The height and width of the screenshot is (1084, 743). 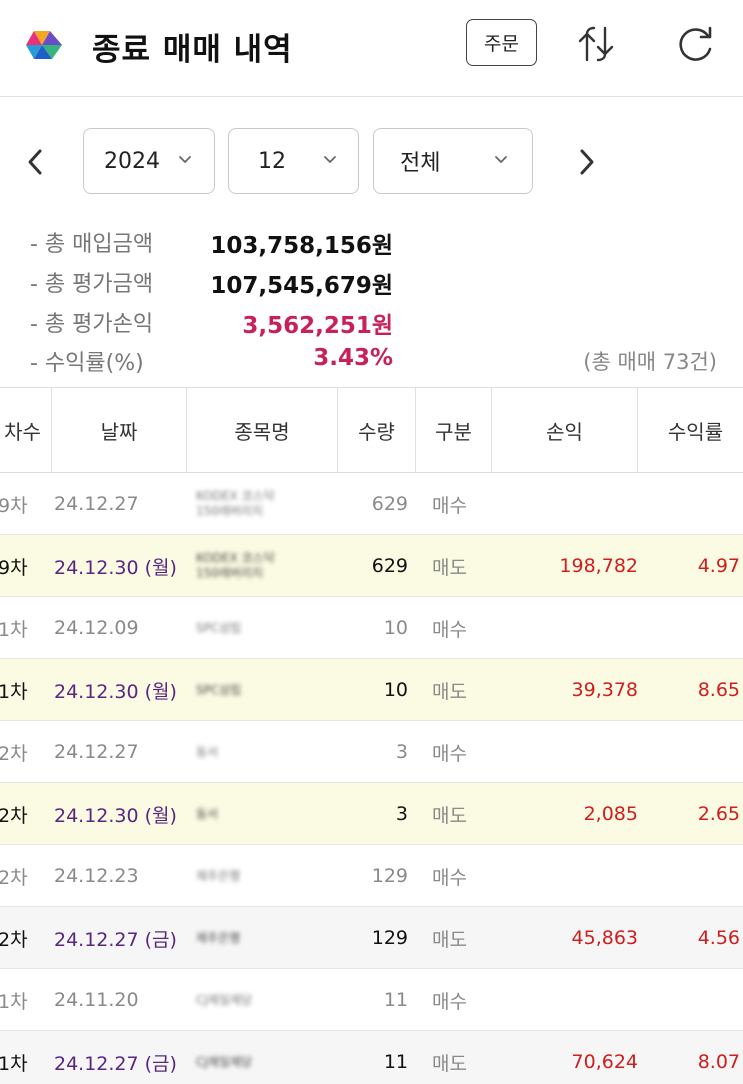 What do you see at coordinates (92, 244) in the screenshot?
I see `summary-label: - 총 매입금액` at bounding box center [92, 244].